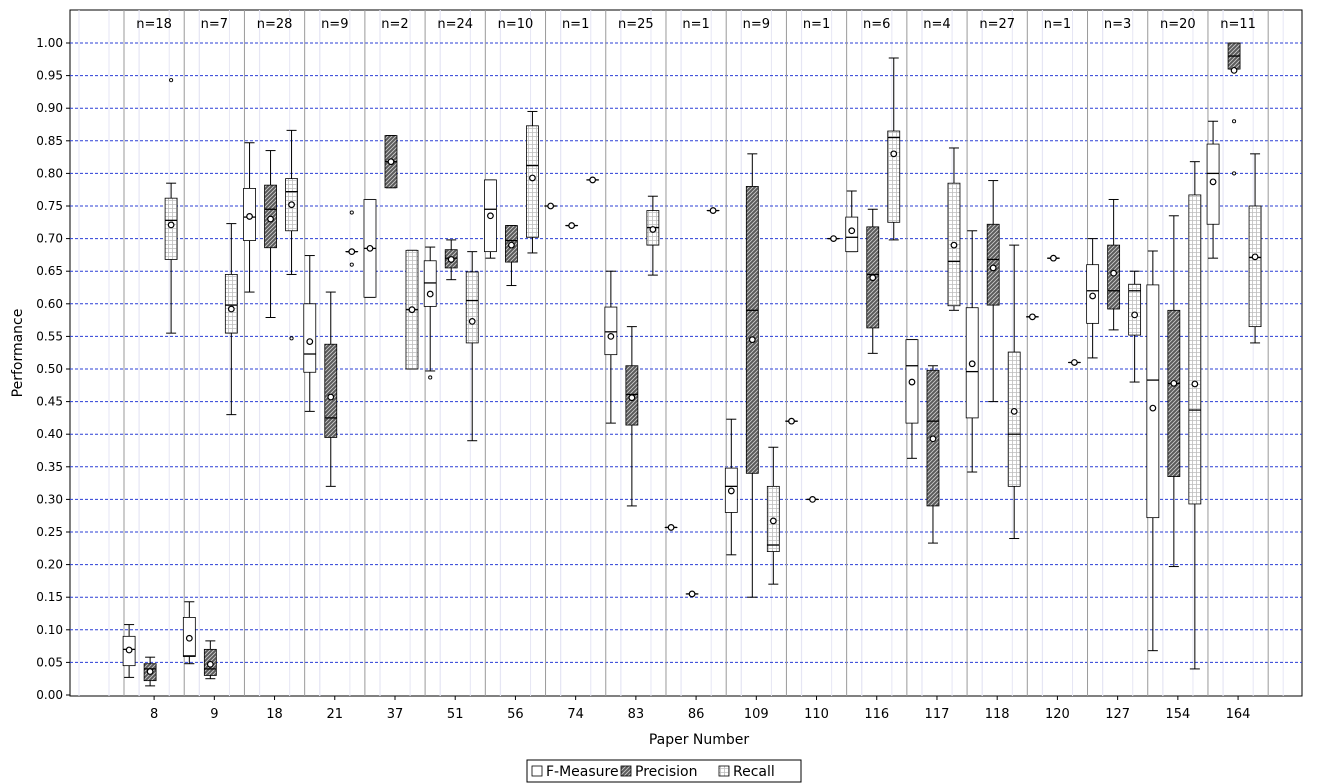 This screenshot has width=1324, height=783. What do you see at coordinates (49, 532) in the screenshot?
I see `y-tick-label: 0.25` at bounding box center [49, 532].